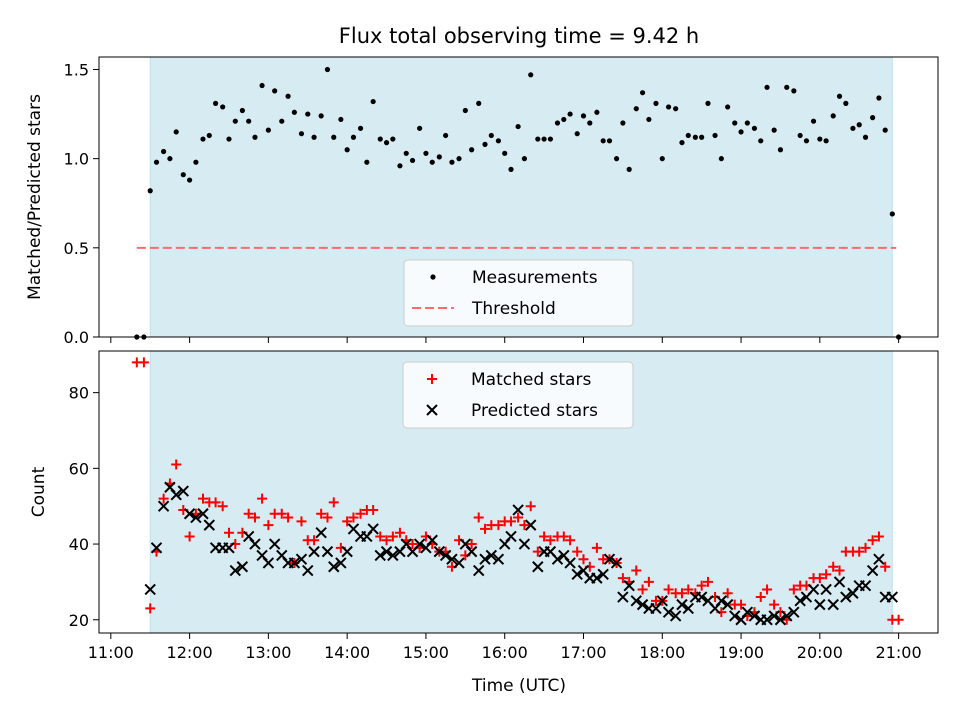  Describe the element at coordinates (432, 410) in the screenshot. I see `legend-marker-x` at that location.